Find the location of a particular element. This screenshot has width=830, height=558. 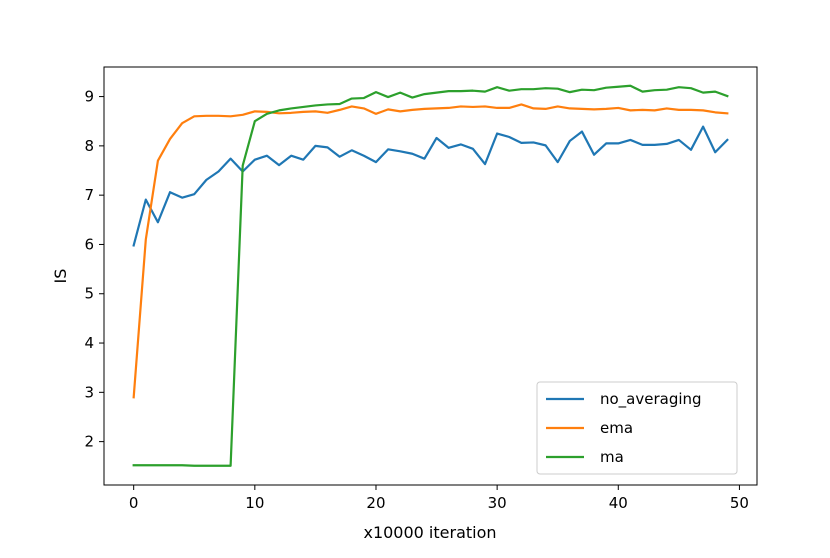

y-tick-label: 3 is located at coordinates (89, 392).